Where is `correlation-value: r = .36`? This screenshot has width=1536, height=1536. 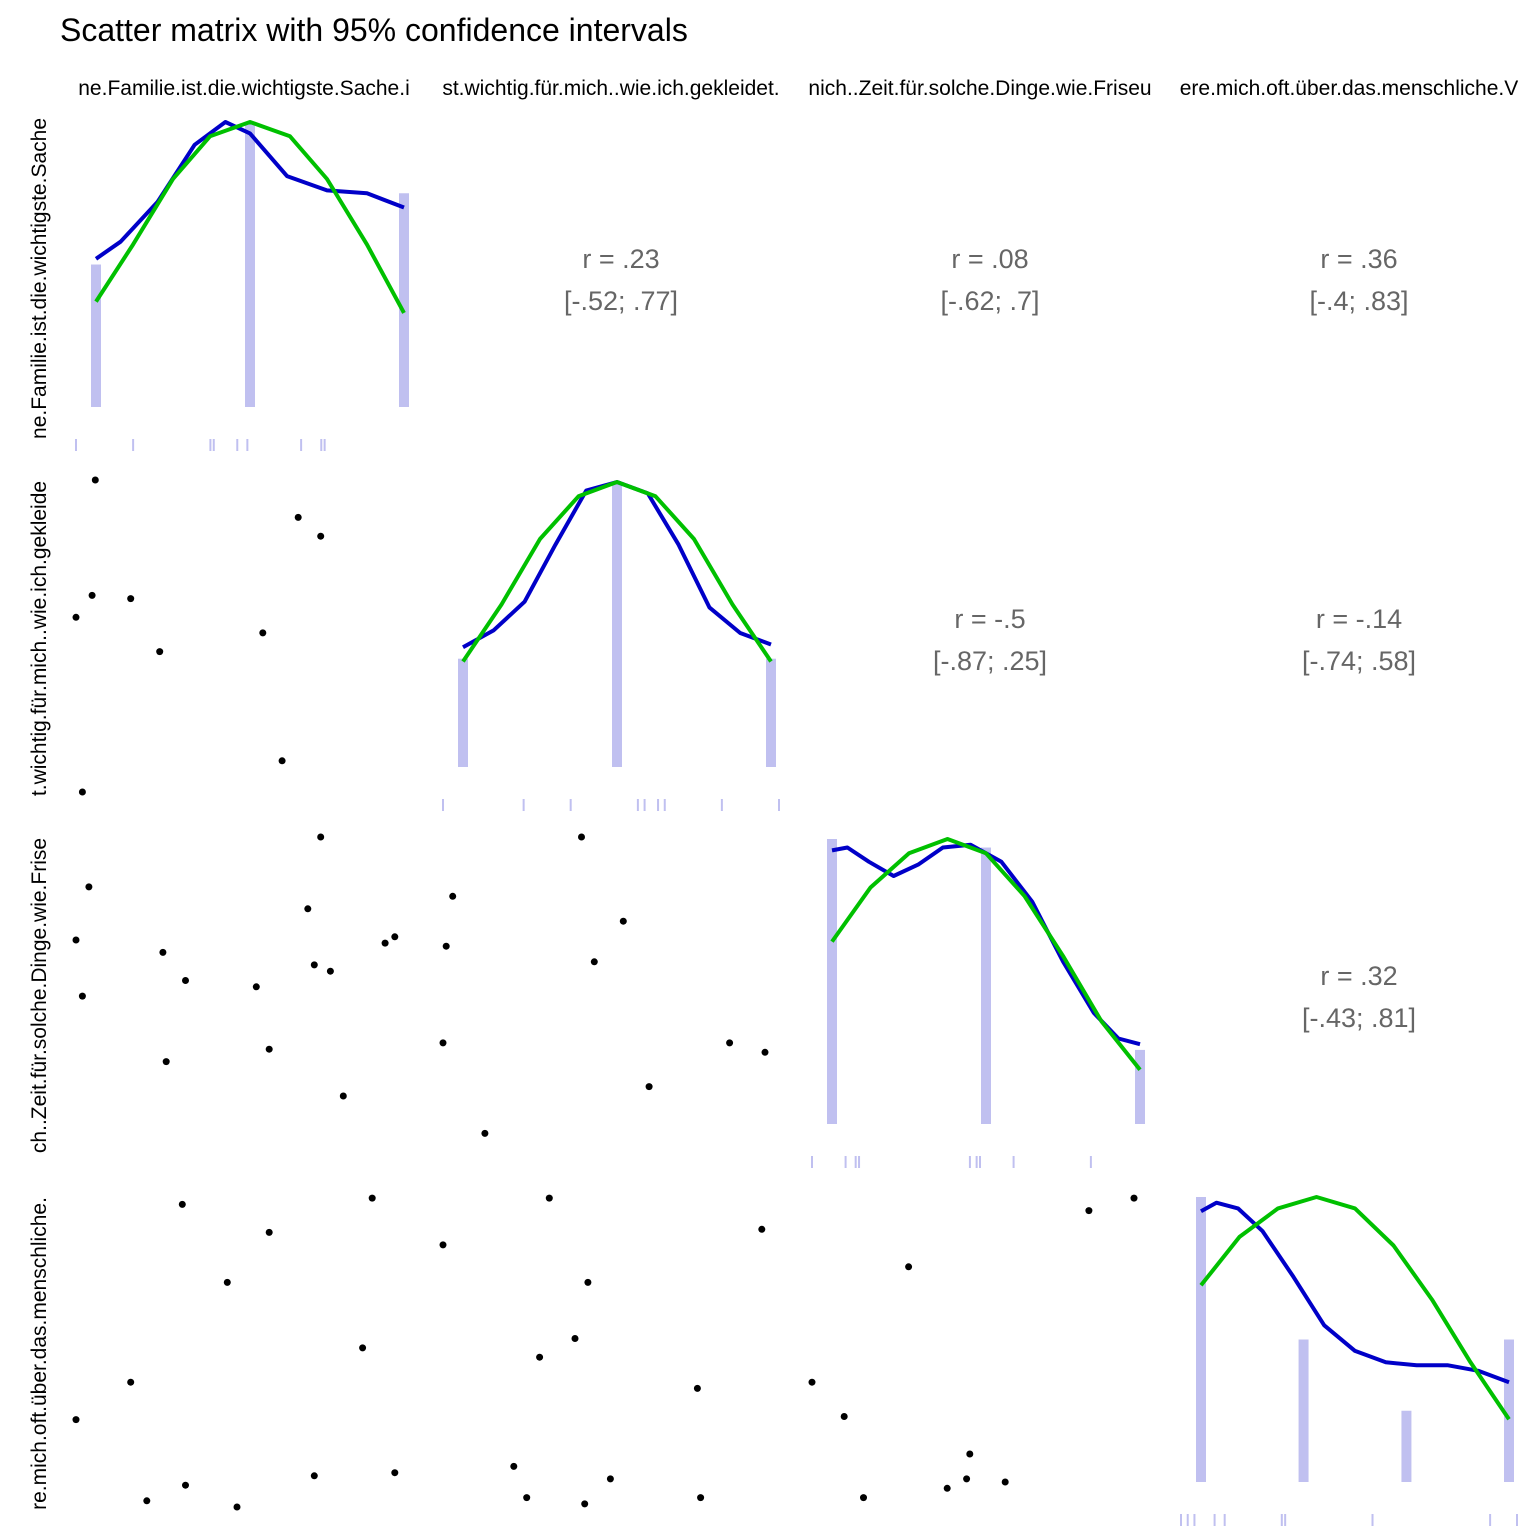 correlation-value: r = .36 is located at coordinates (1358, 259).